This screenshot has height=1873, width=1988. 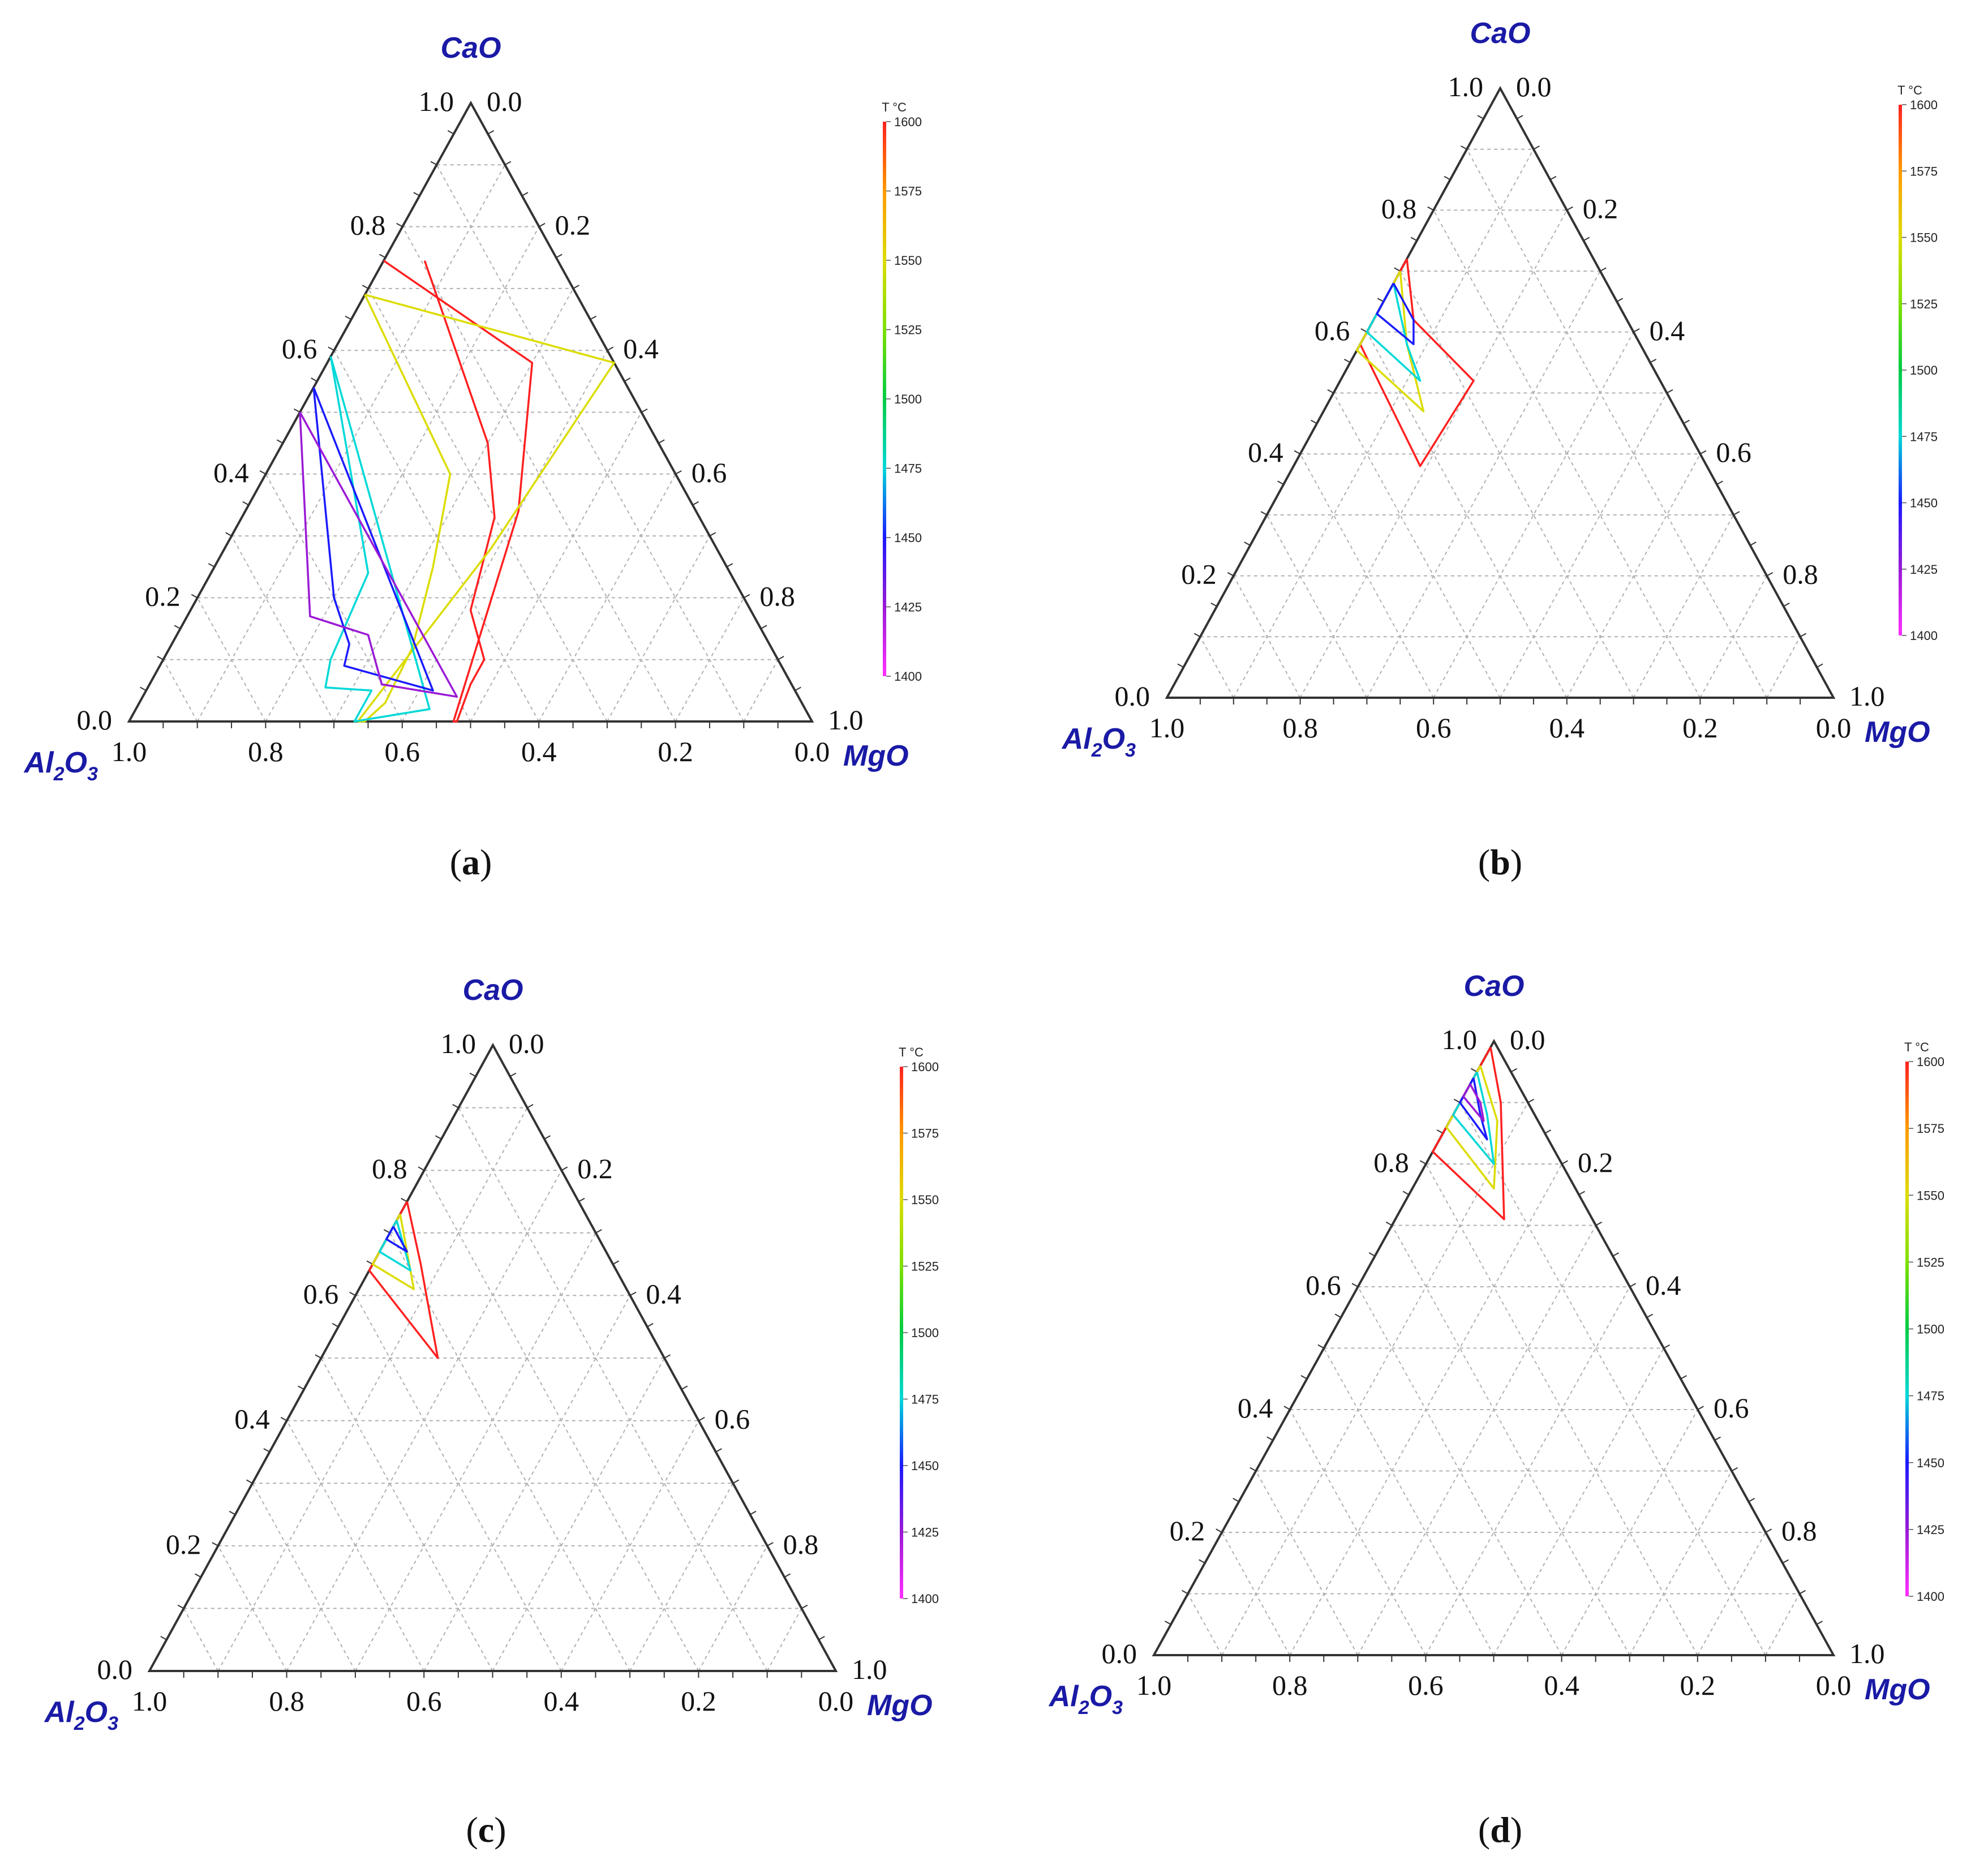 What do you see at coordinates (1700, 728) in the screenshot?
I see `bottom-axis-tick-label: 0.2` at bounding box center [1700, 728].